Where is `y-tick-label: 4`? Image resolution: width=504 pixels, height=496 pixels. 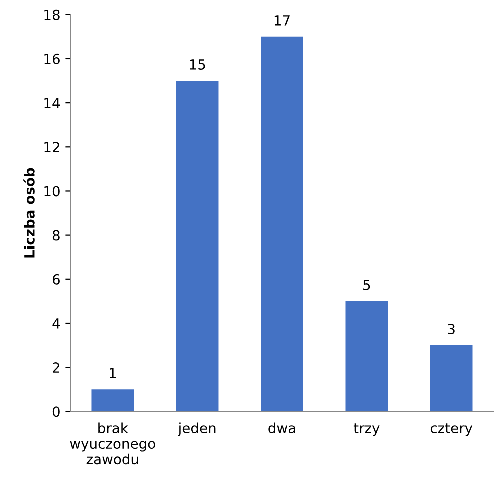 y-tick-label: 4 is located at coordinates (56, 323).